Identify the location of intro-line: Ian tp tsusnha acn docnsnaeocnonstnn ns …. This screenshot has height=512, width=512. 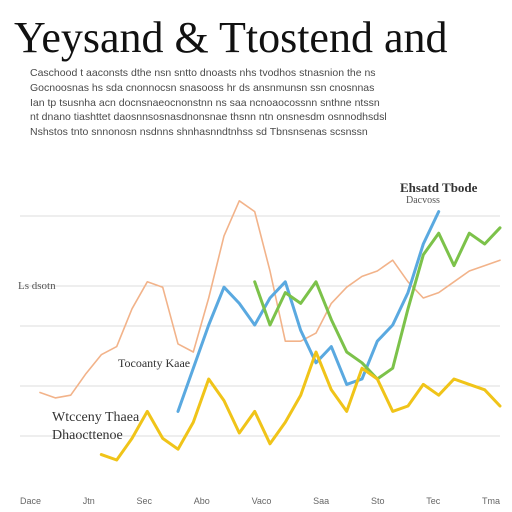
(205, 102).